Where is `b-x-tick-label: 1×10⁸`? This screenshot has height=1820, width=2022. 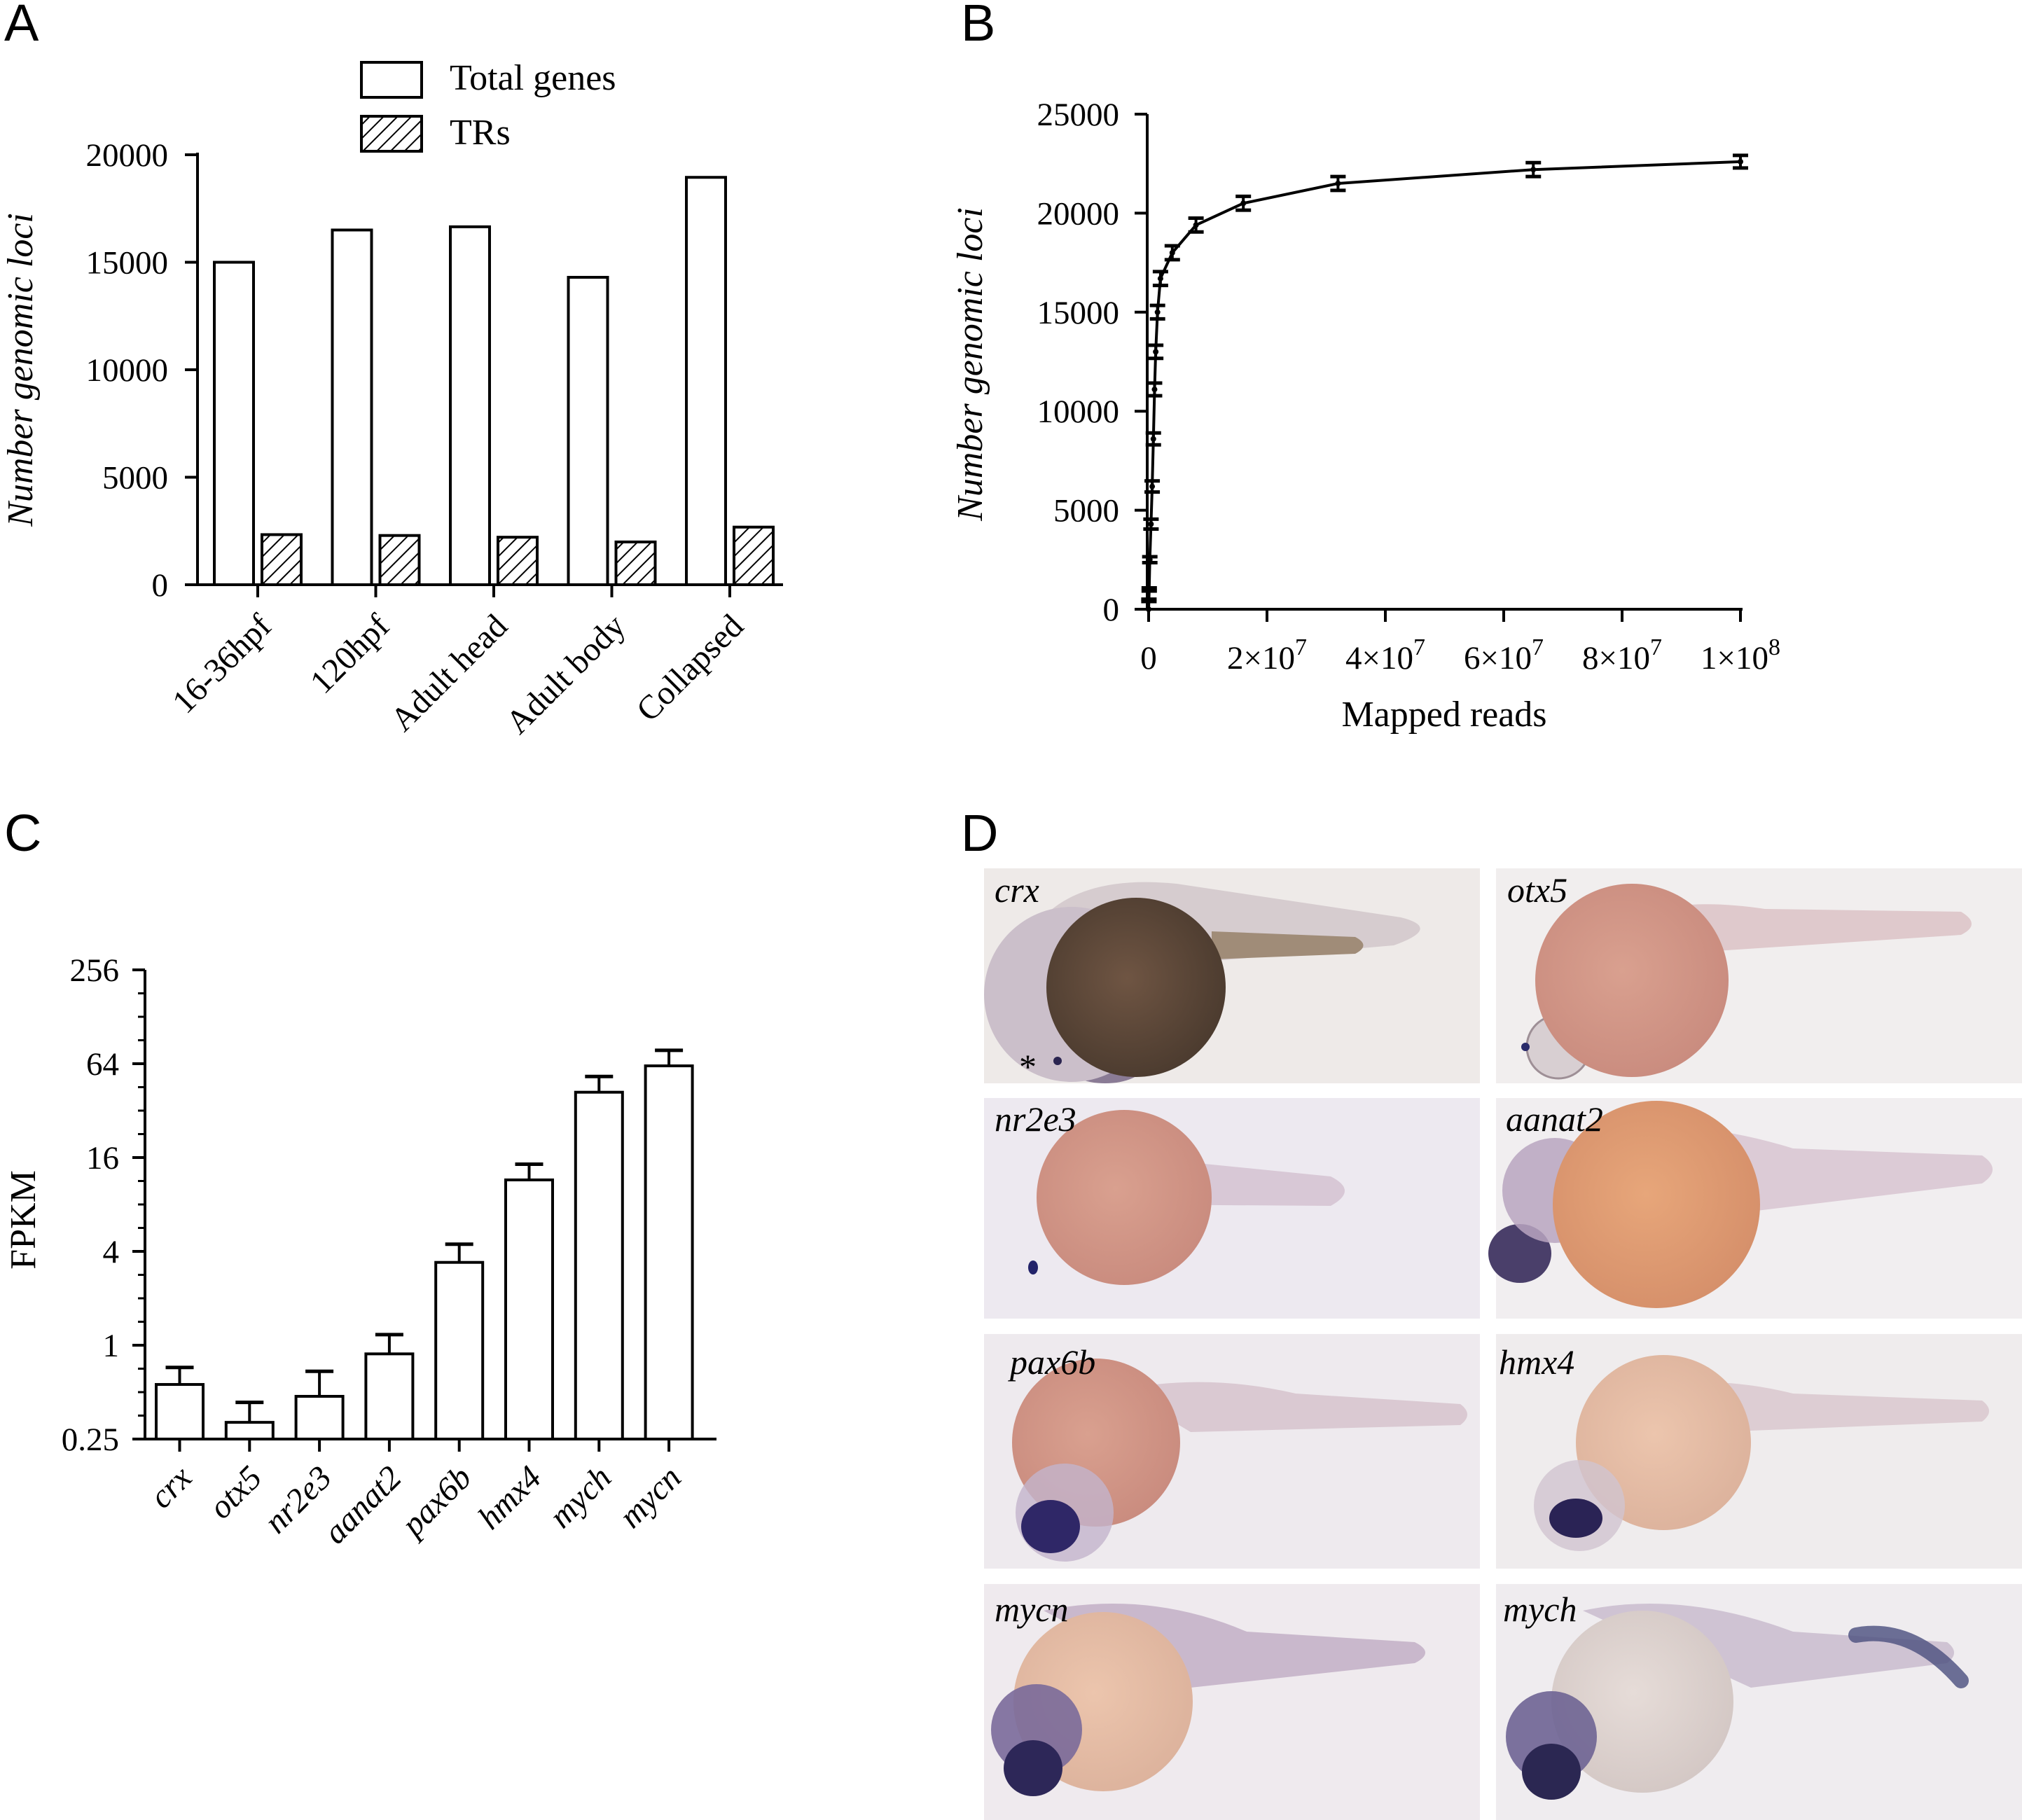
b-x-tick-label: 1×10⁸ is located at coordinates (1740, 655).